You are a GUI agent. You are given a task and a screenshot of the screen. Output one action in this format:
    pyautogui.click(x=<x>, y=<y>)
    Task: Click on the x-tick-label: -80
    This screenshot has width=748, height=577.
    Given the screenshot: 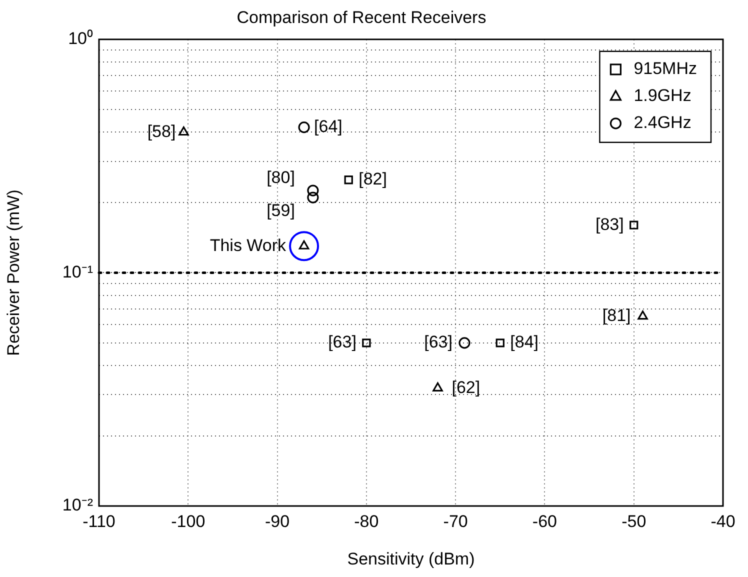 What is the action you would take?
    pyautogui.click(x=366, y=521)
    